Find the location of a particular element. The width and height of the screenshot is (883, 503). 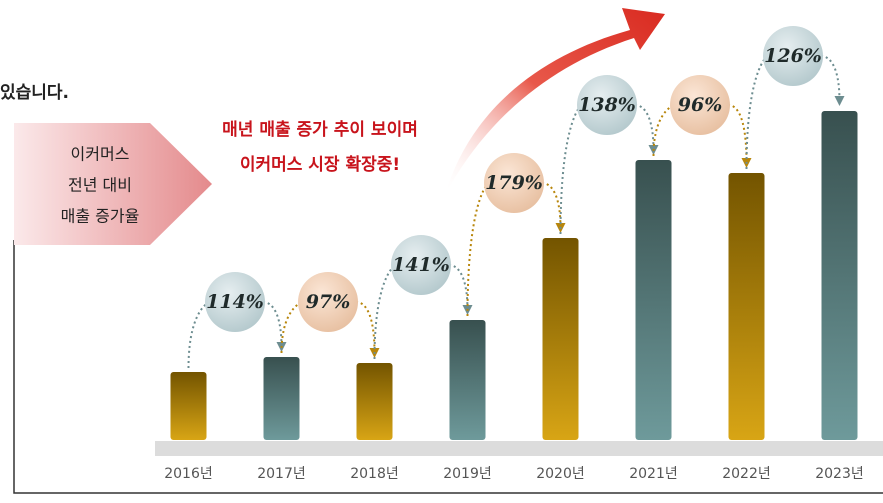

growth-label: 97% is located at coordinates (328, 302).